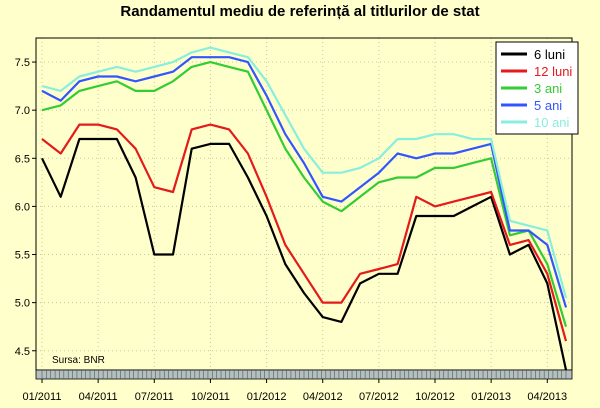  Describe the element at coordinates (154, 397) in the screenshot. I see `x-tick-label: 07/2011` at that location.